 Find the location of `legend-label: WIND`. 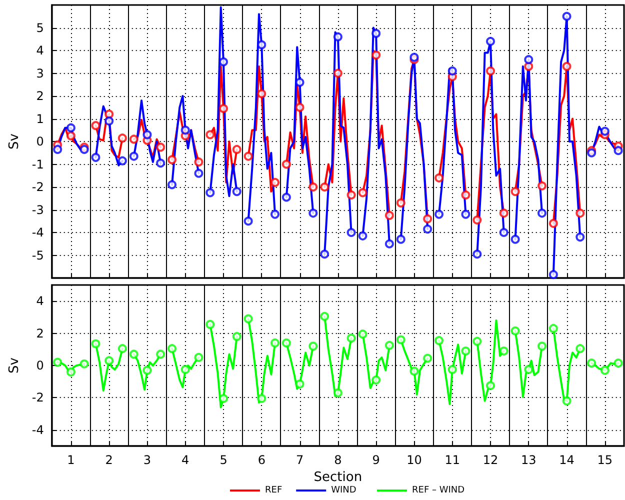

legend-label: WIND is located at coordinates (343, 491).